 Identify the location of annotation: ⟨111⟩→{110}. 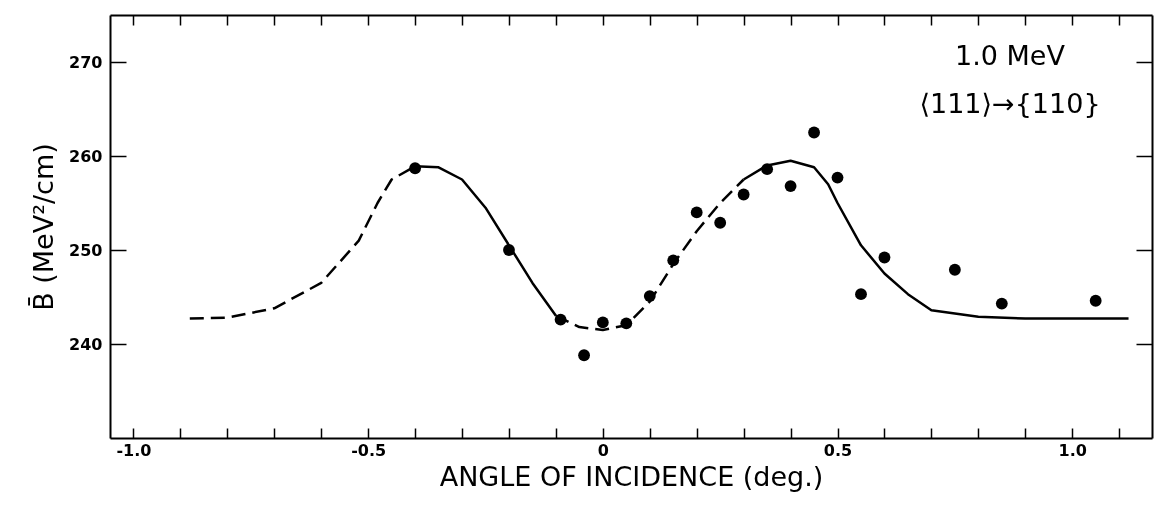
(1010, 103).